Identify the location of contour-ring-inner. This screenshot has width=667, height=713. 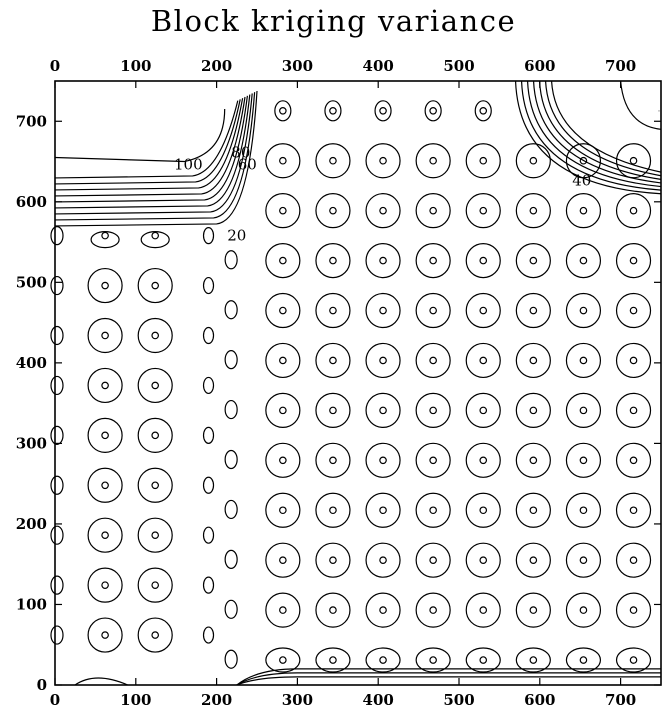
(333, 111).